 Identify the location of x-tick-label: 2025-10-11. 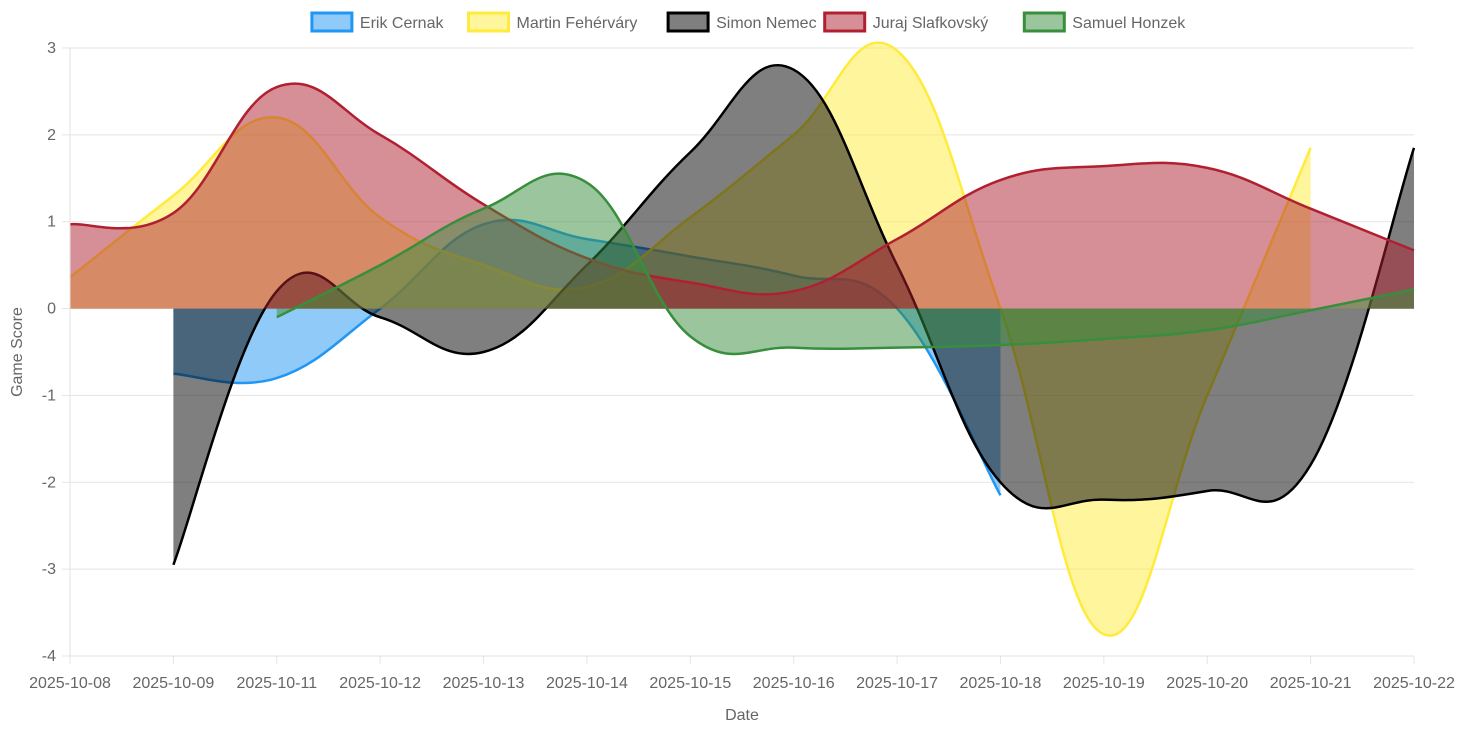
(276, 683).